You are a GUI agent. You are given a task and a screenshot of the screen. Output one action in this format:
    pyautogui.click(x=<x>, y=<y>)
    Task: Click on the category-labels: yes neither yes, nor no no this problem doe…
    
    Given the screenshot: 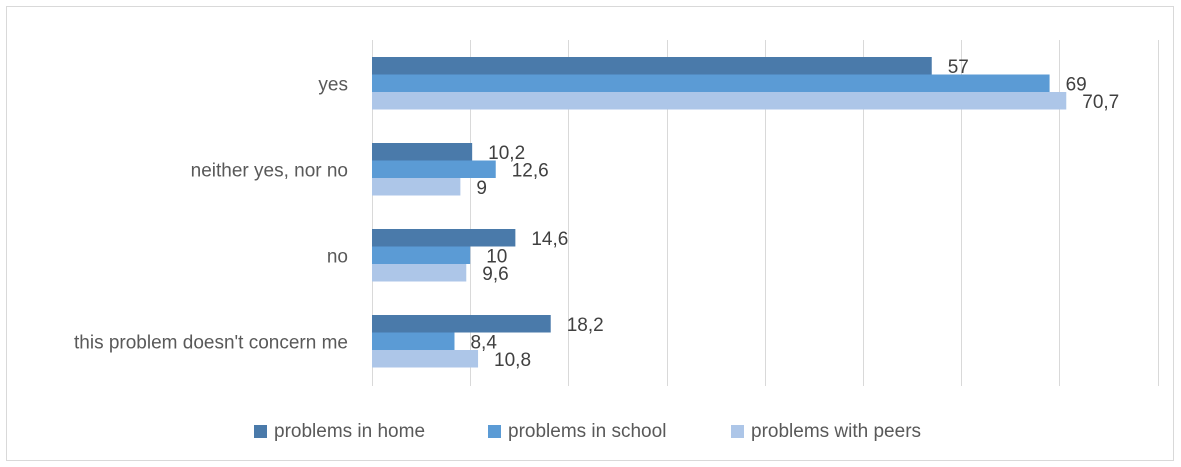 What is the action you would take?
    pyautogui.click(x=211, y=213)
    